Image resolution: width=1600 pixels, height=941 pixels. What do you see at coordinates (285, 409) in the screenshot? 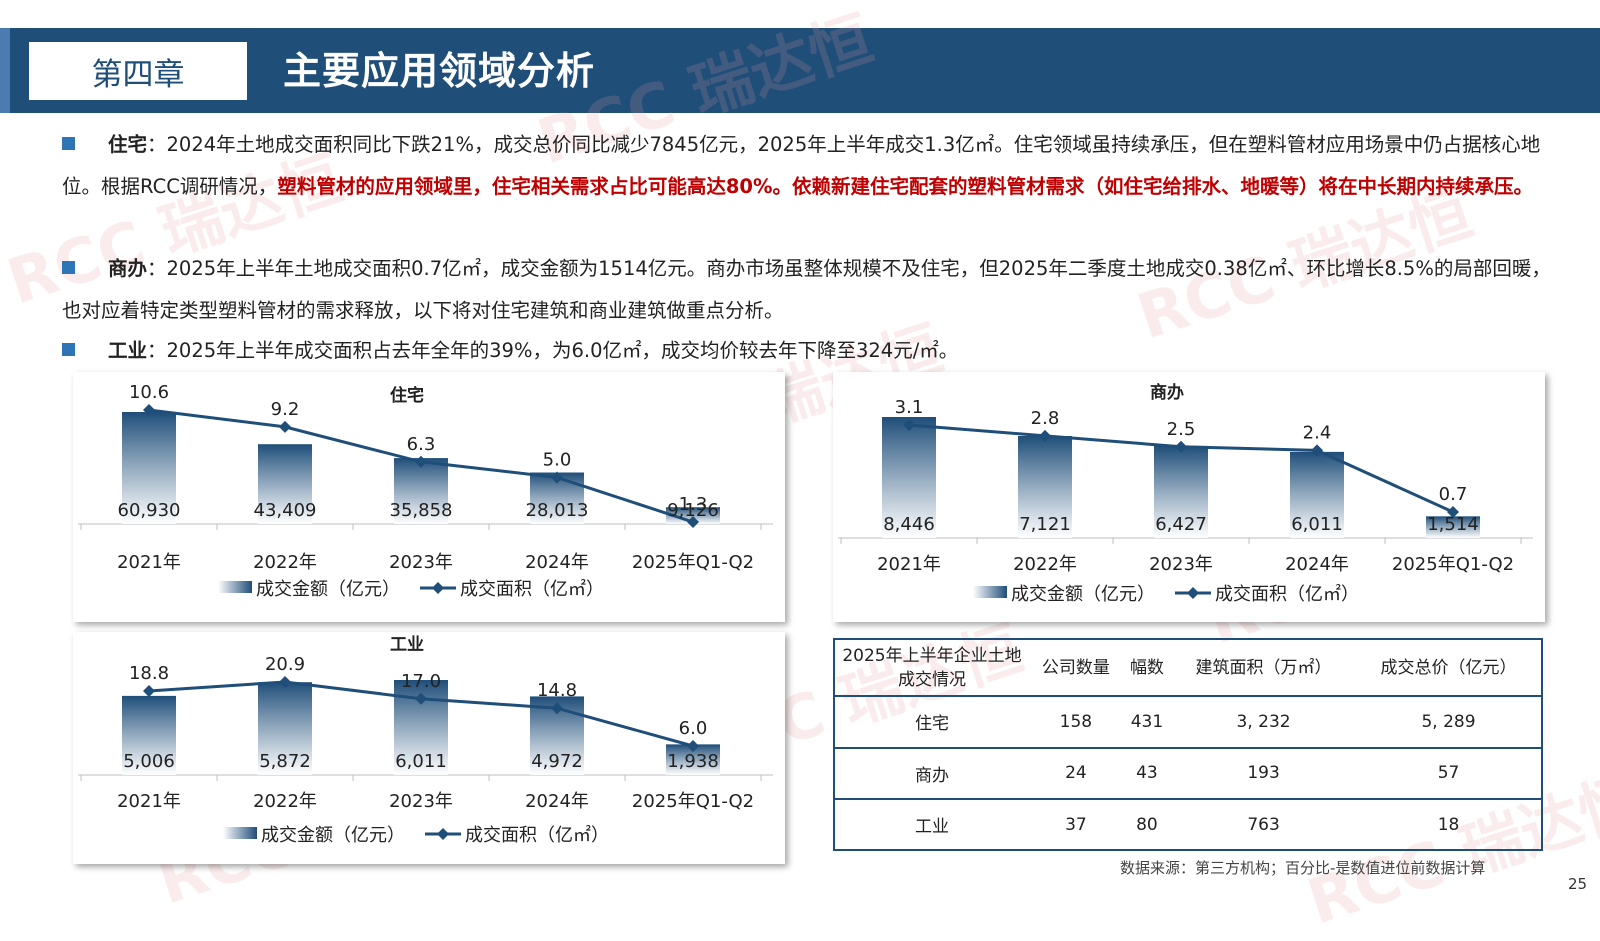
I see `line-data-label: 9.2` at bounding box center [285, 409].